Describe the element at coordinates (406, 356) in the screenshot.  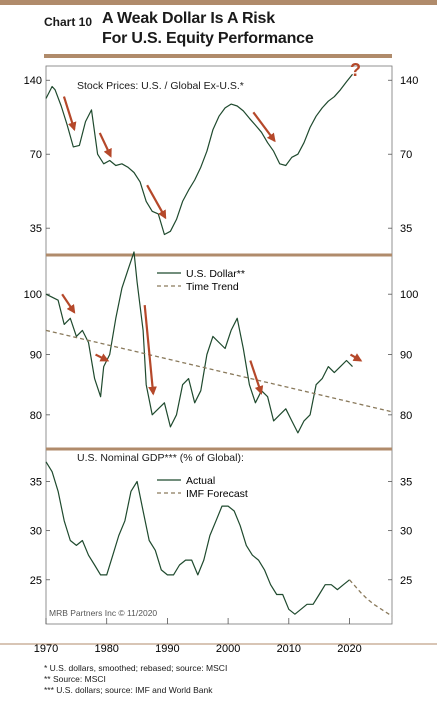
I see `y-tick-label-right: 90` at that location.